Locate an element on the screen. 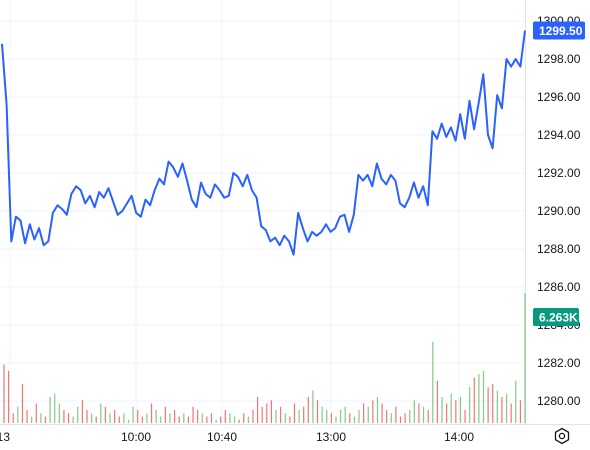 Image resolution: width=590 pixels, height=450 pixels. last-price-badge is located at coordinates (559, 30).